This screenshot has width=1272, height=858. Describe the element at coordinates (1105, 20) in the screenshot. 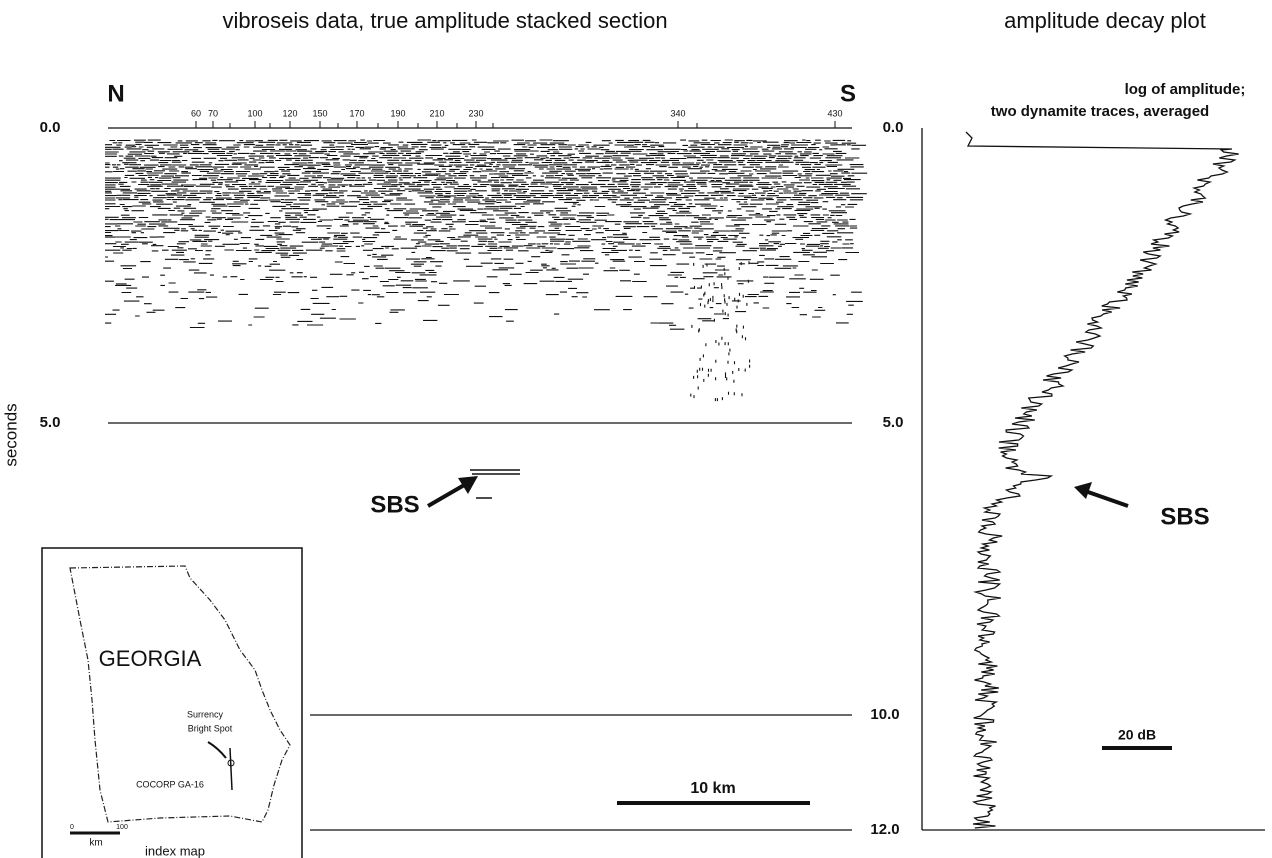

I see `decay-title: amplitude decay plot` at that location.